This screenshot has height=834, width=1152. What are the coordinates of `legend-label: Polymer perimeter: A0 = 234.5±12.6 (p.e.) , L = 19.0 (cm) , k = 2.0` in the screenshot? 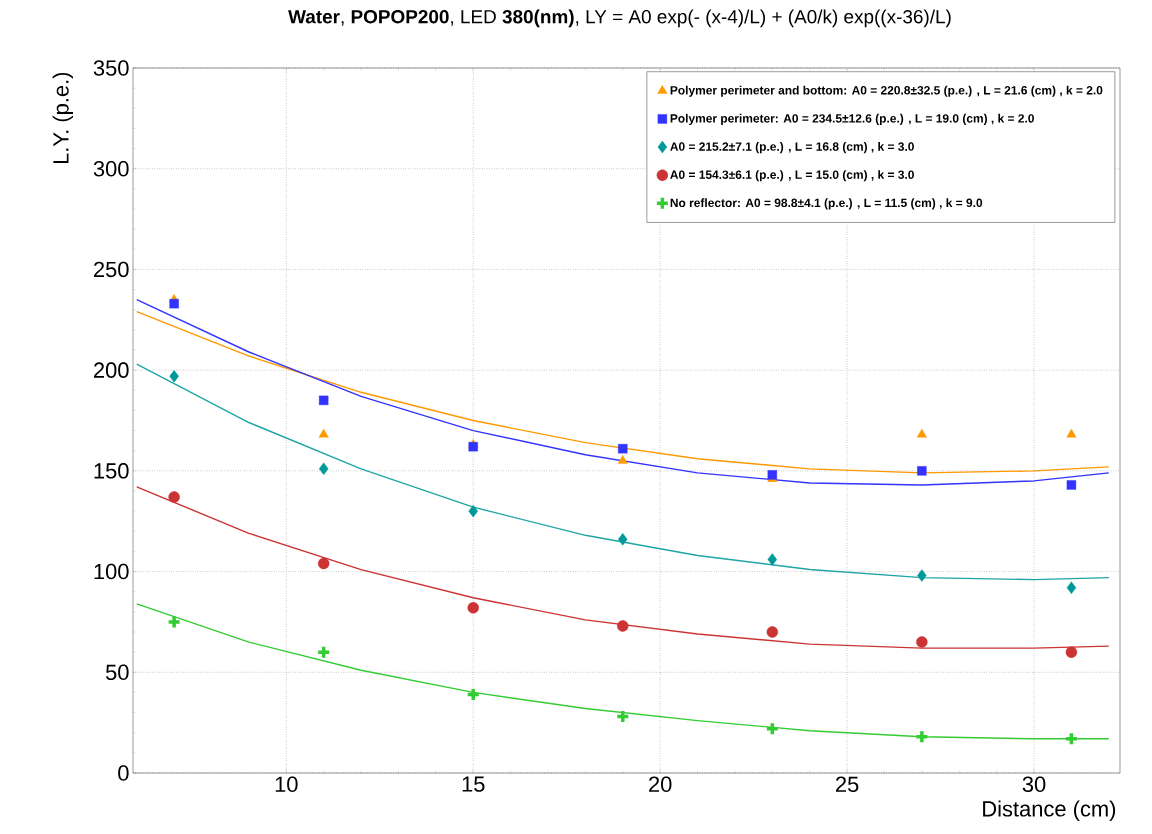 It's located at (852, 119).